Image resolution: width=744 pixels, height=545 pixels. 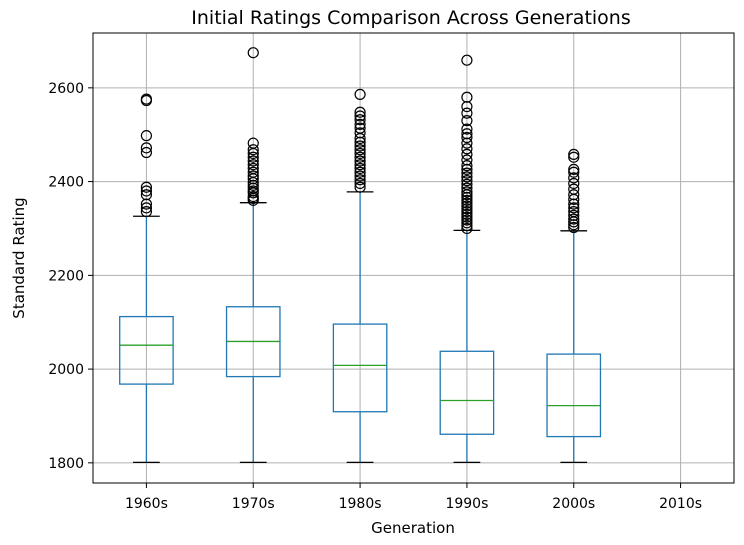 I want to click on x-tick-label: 1960s, so click(x=146, y=504).